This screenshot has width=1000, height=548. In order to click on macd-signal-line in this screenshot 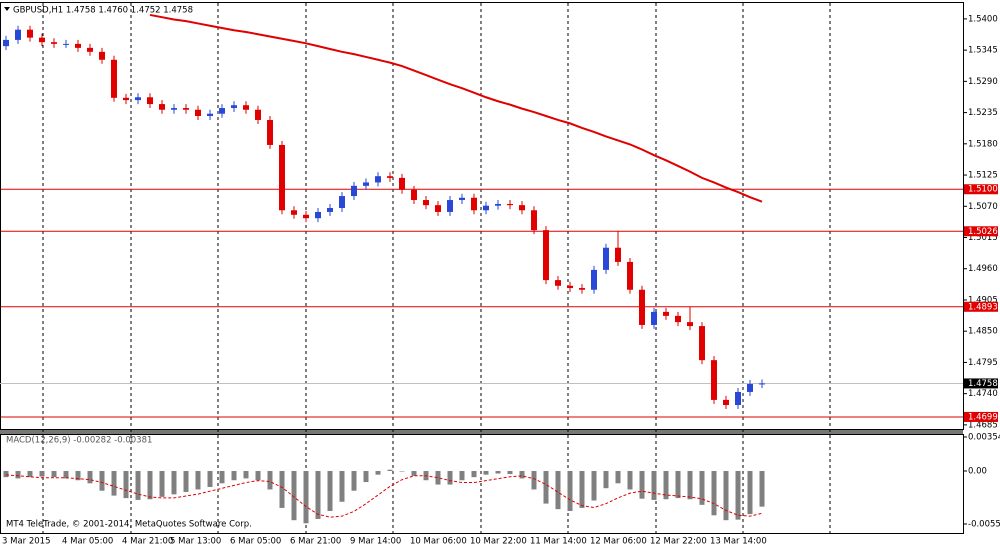, I will do `click(384, 496)`.